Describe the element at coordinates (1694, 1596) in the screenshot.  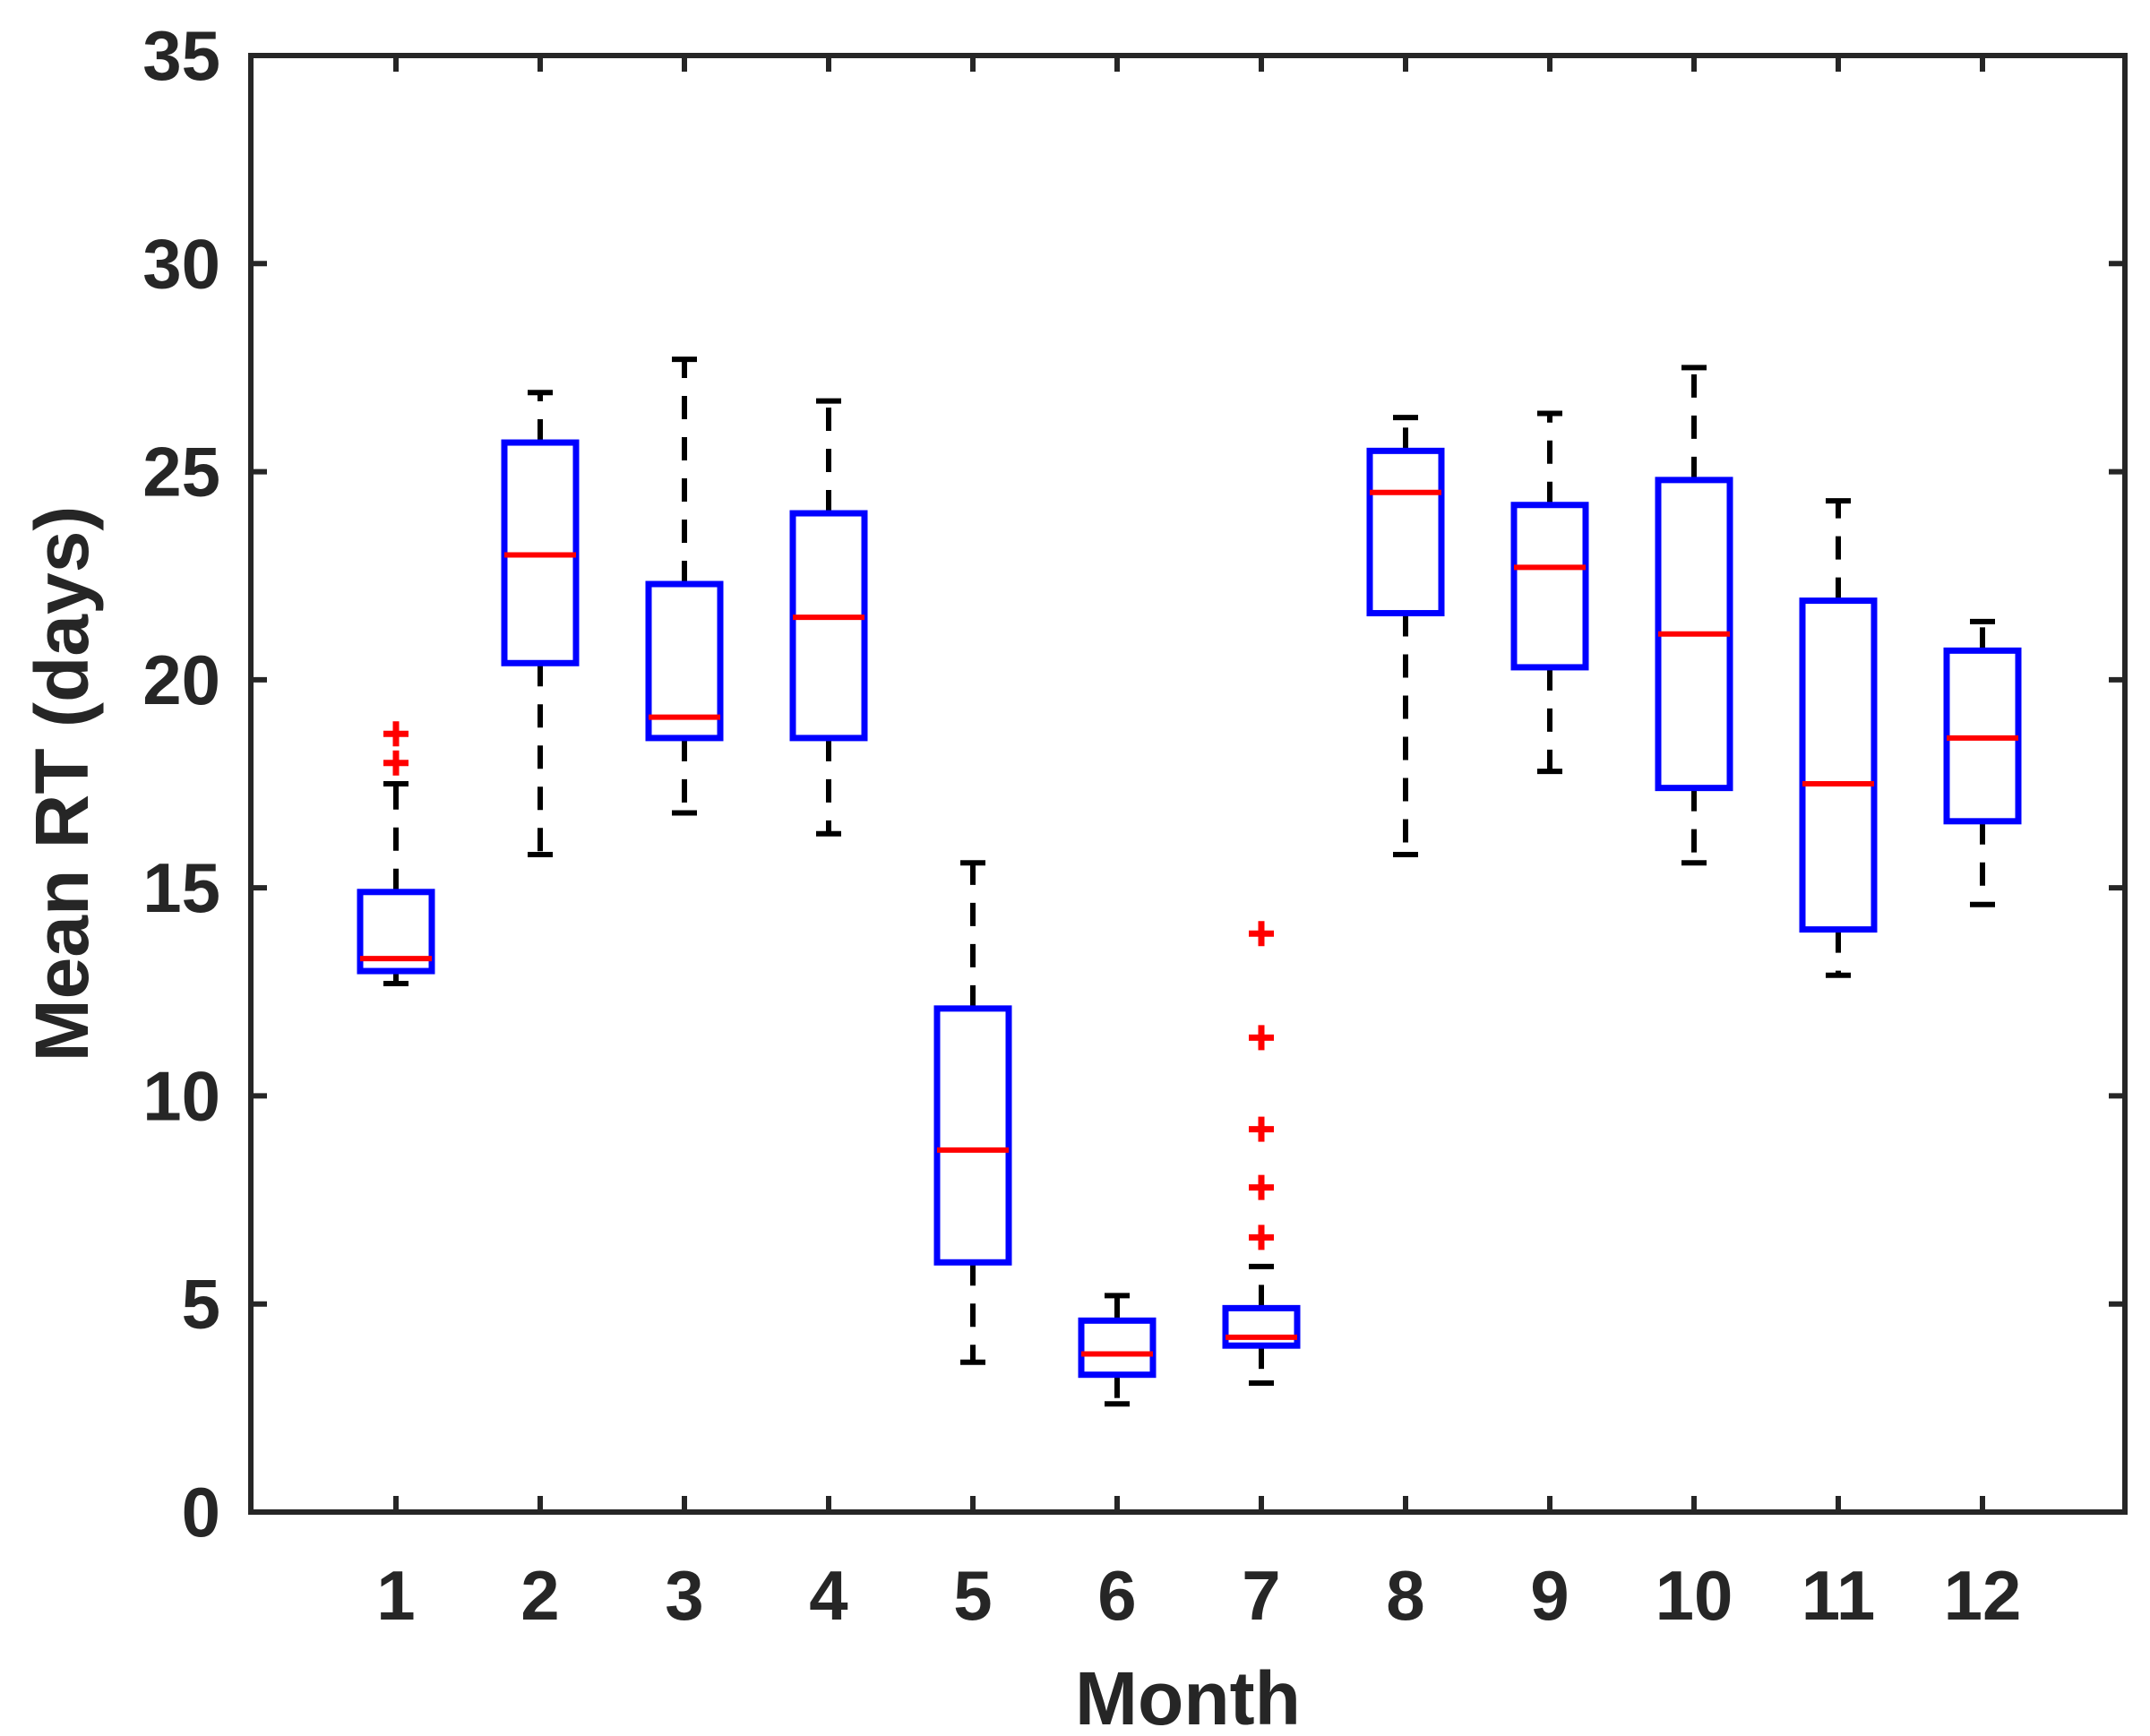
I see `x-tick-label: 10` at that location.